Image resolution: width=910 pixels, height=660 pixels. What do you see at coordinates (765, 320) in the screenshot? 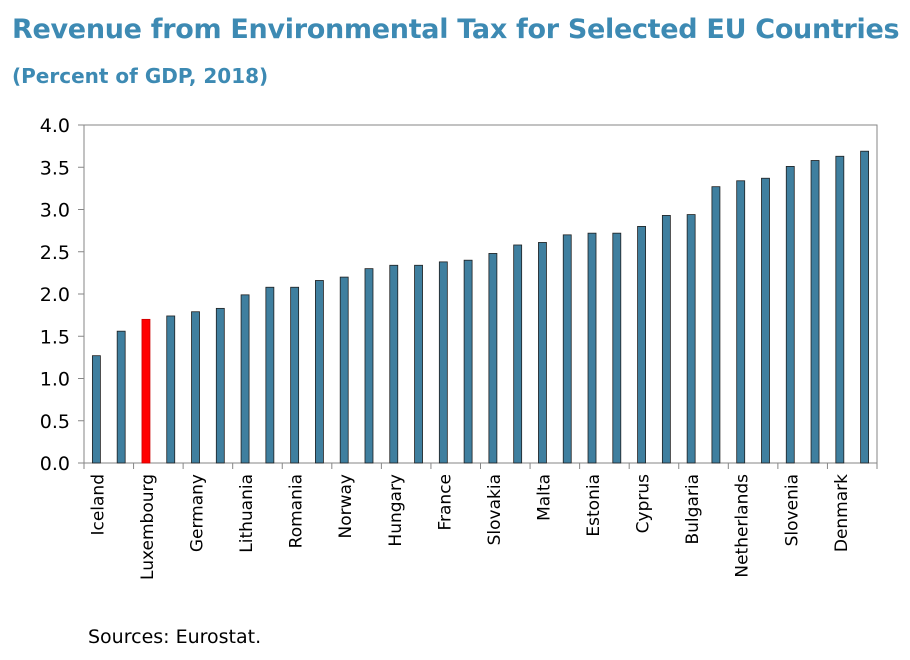
I see `bar-greece` at bounding box center [765, 320].